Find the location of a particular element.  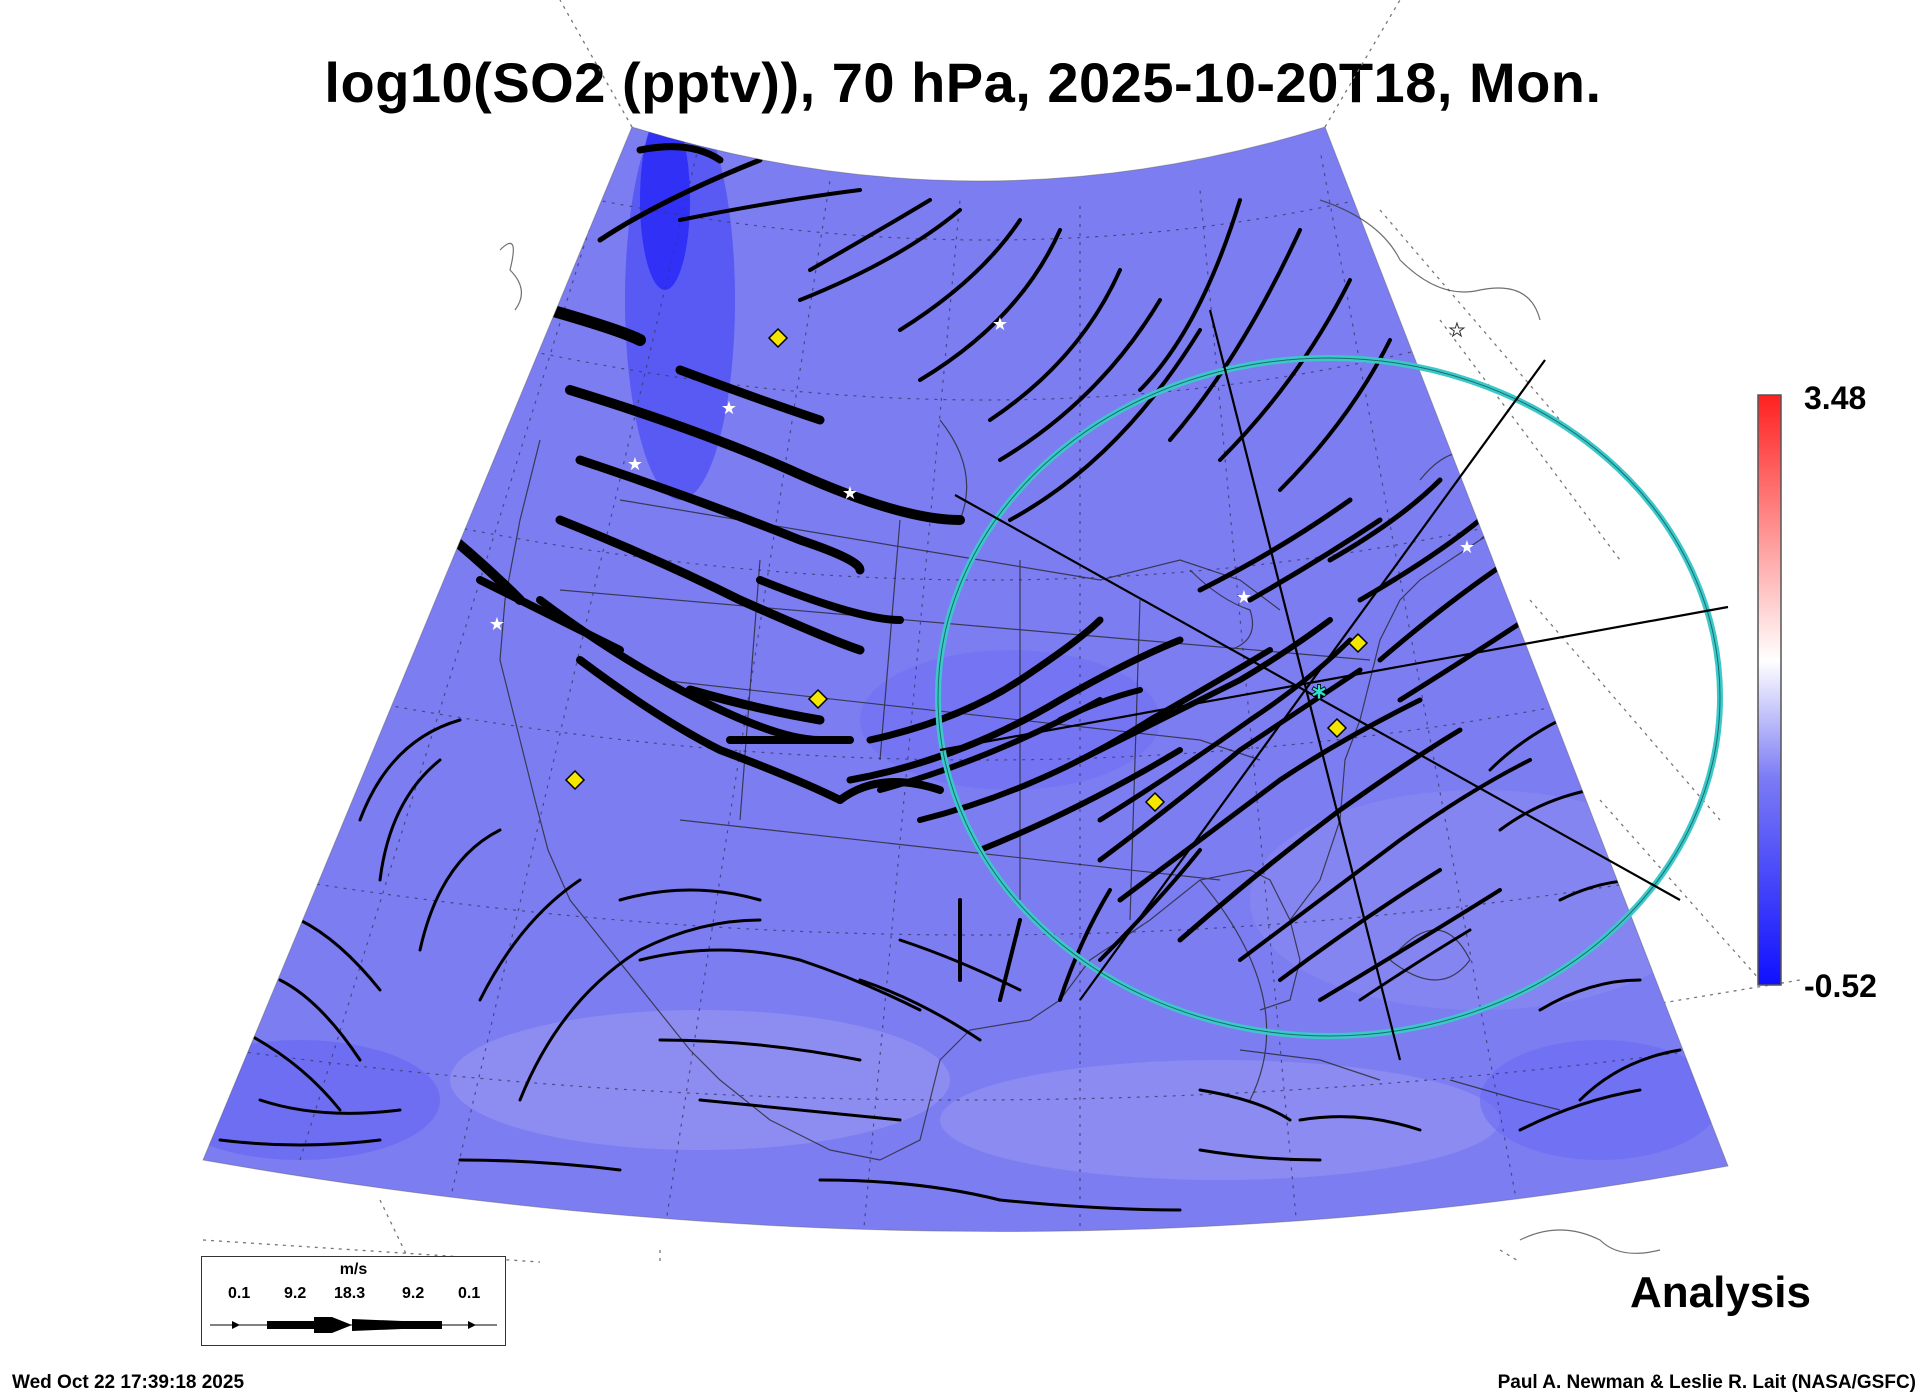

cyan-center-star-icon: ✱ is located at coordinates (1319, 692).